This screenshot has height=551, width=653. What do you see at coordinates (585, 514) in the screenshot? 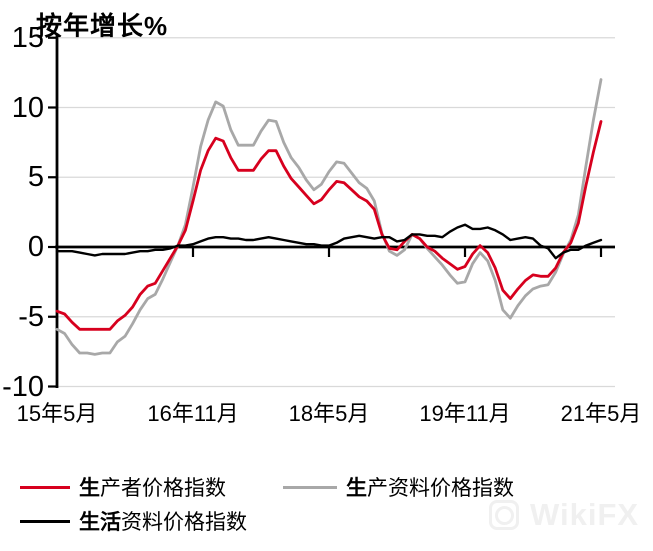
I see `watermark-text: WikiFX` at bounding box center [585, 514].